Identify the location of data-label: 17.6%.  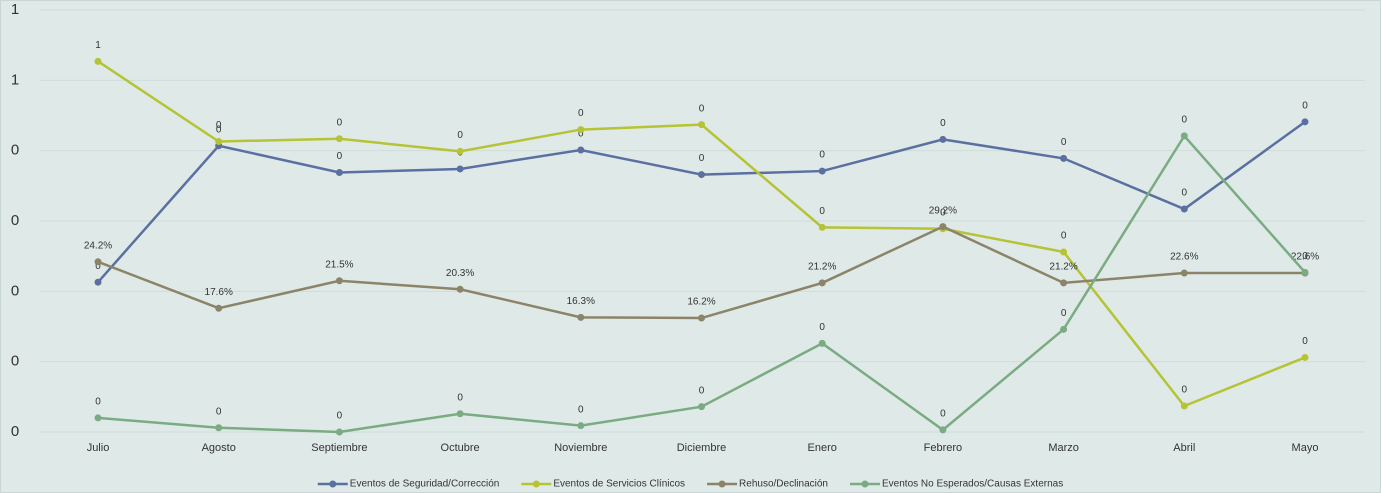
(219, 292).